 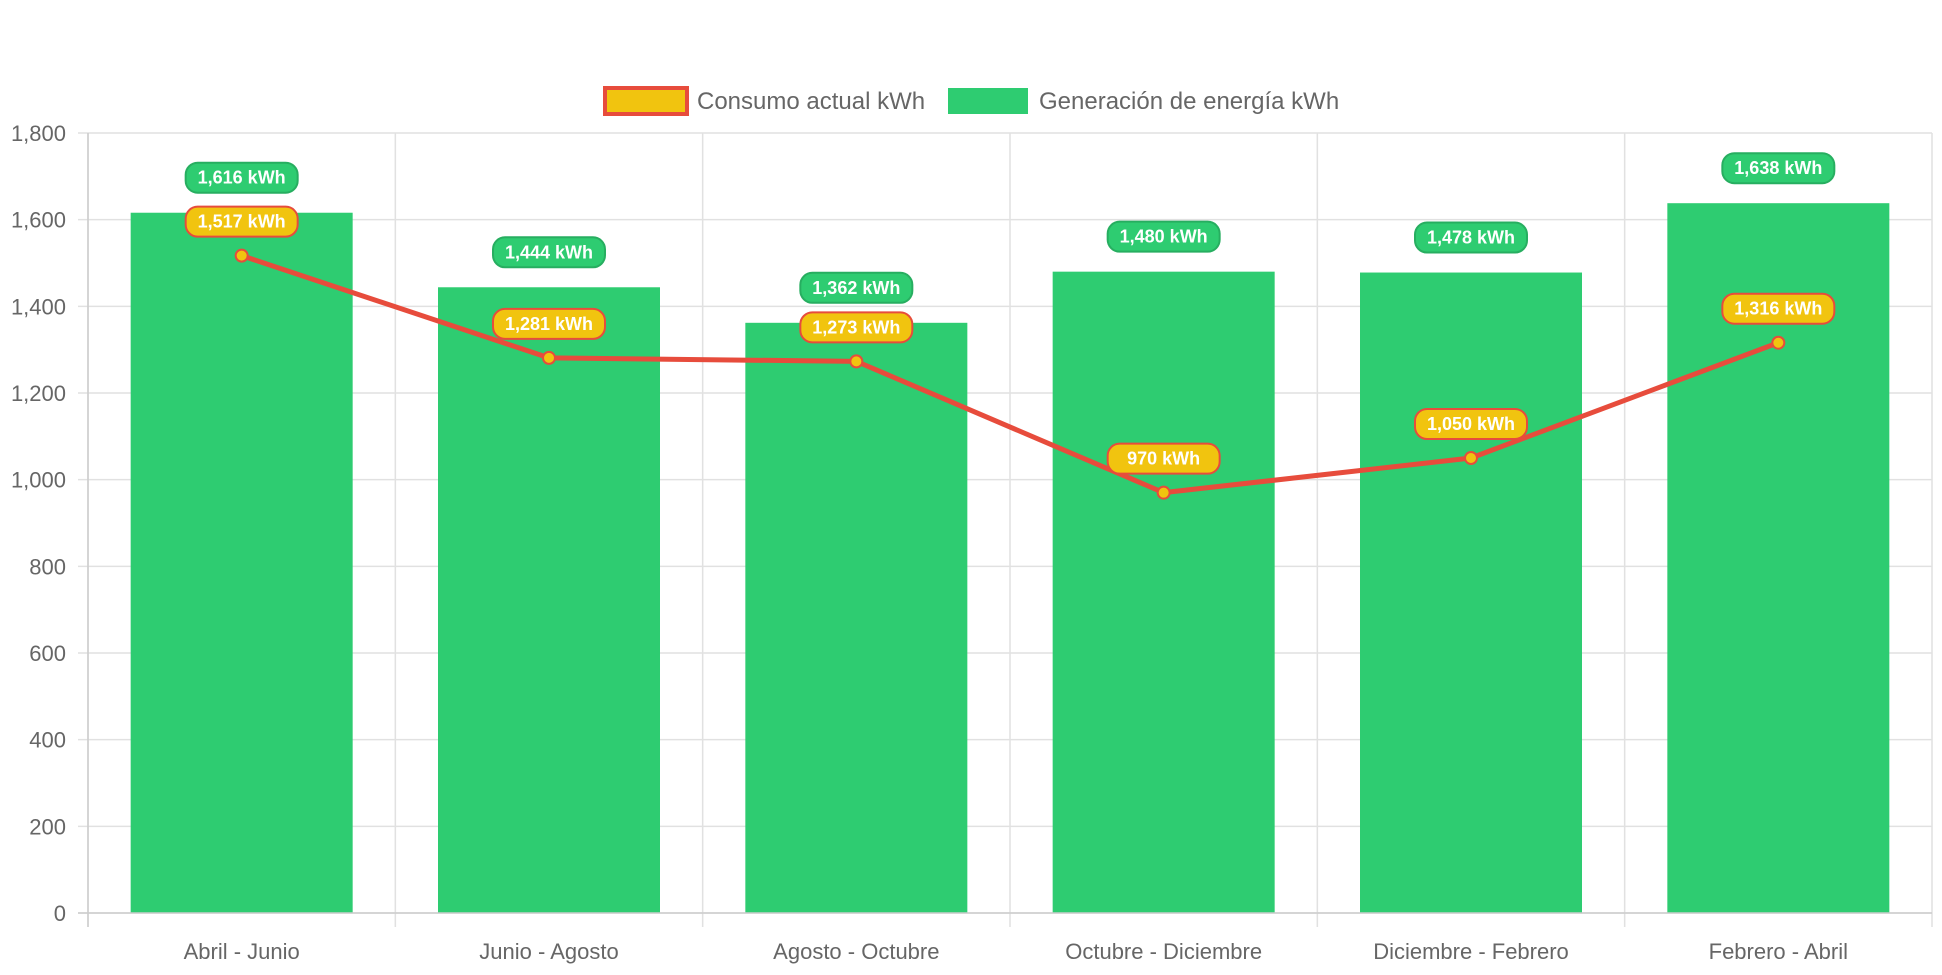 What do you see at coordinates (38, 480) in the screenshot?
I see `y-tick-label: 1,000` at bounding box center [38, 480].